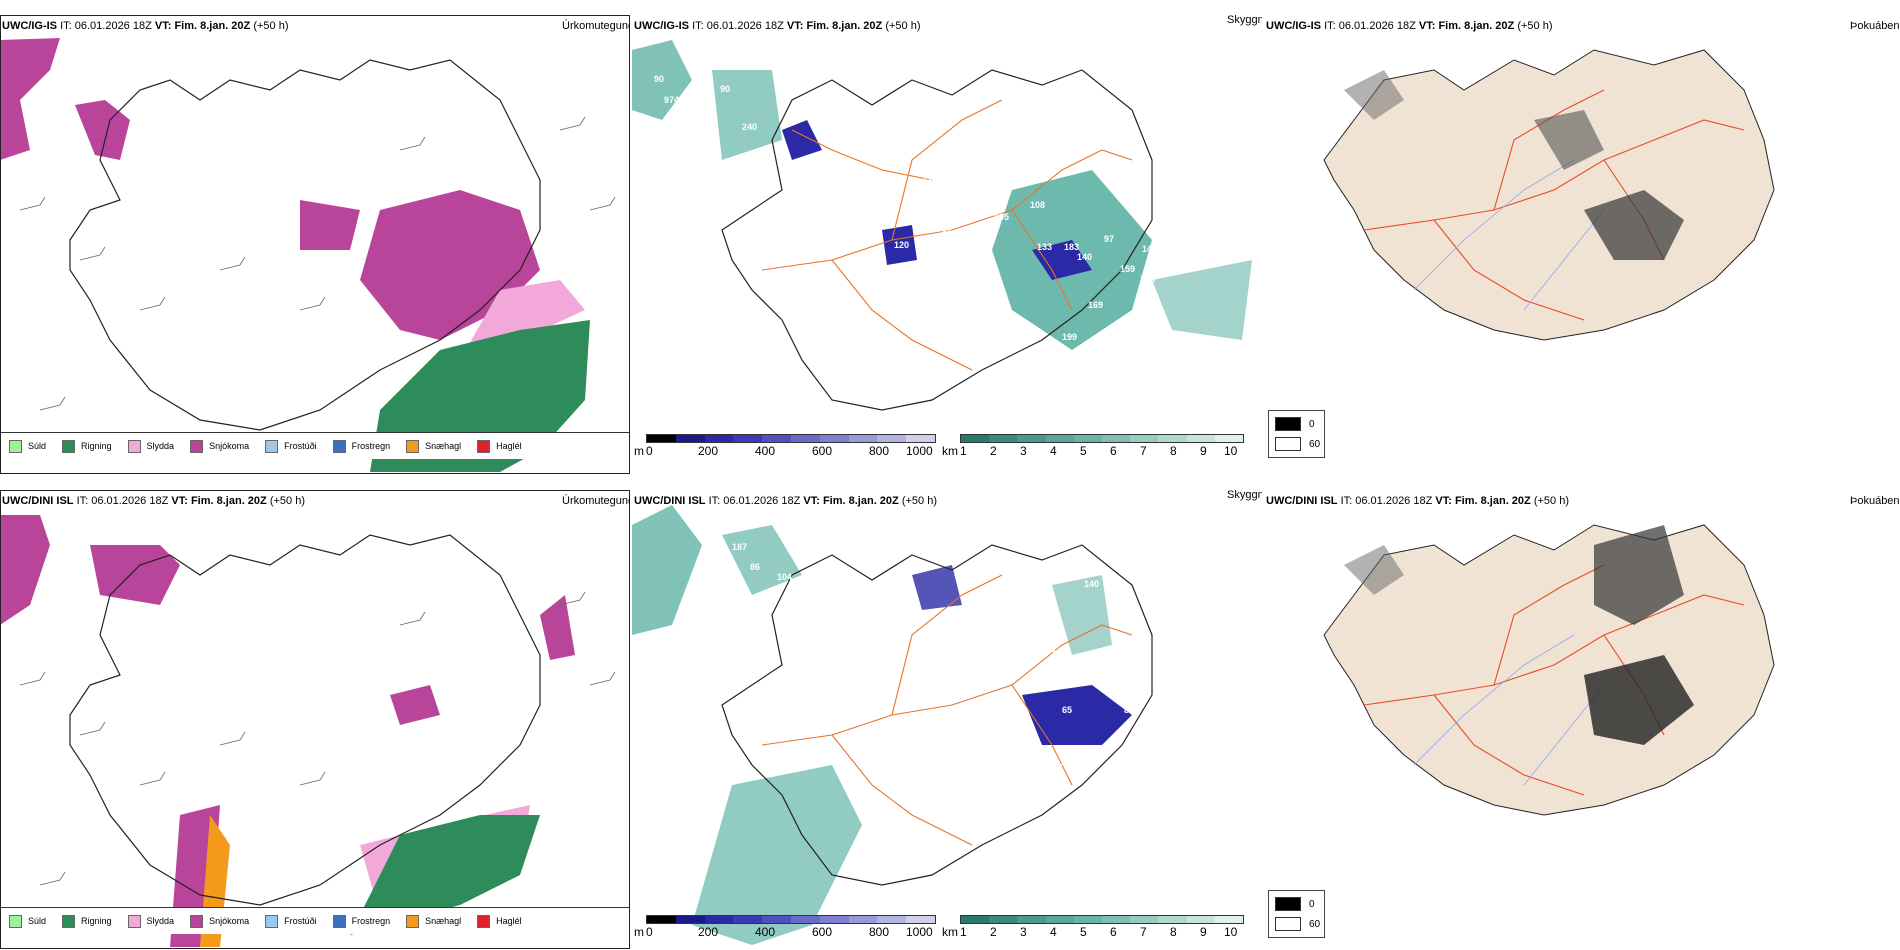 The width and height of the screenshot is (1900, 950). Describe the element at coordinates (1023, 932) in the screenshot. I see `tick-label: 3` at that location.